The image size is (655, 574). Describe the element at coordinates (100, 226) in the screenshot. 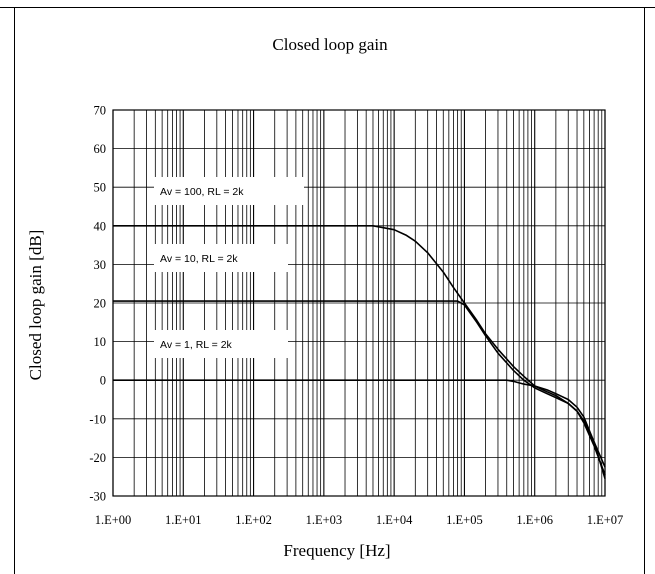

I see `y-tick-label: 40` at that location.